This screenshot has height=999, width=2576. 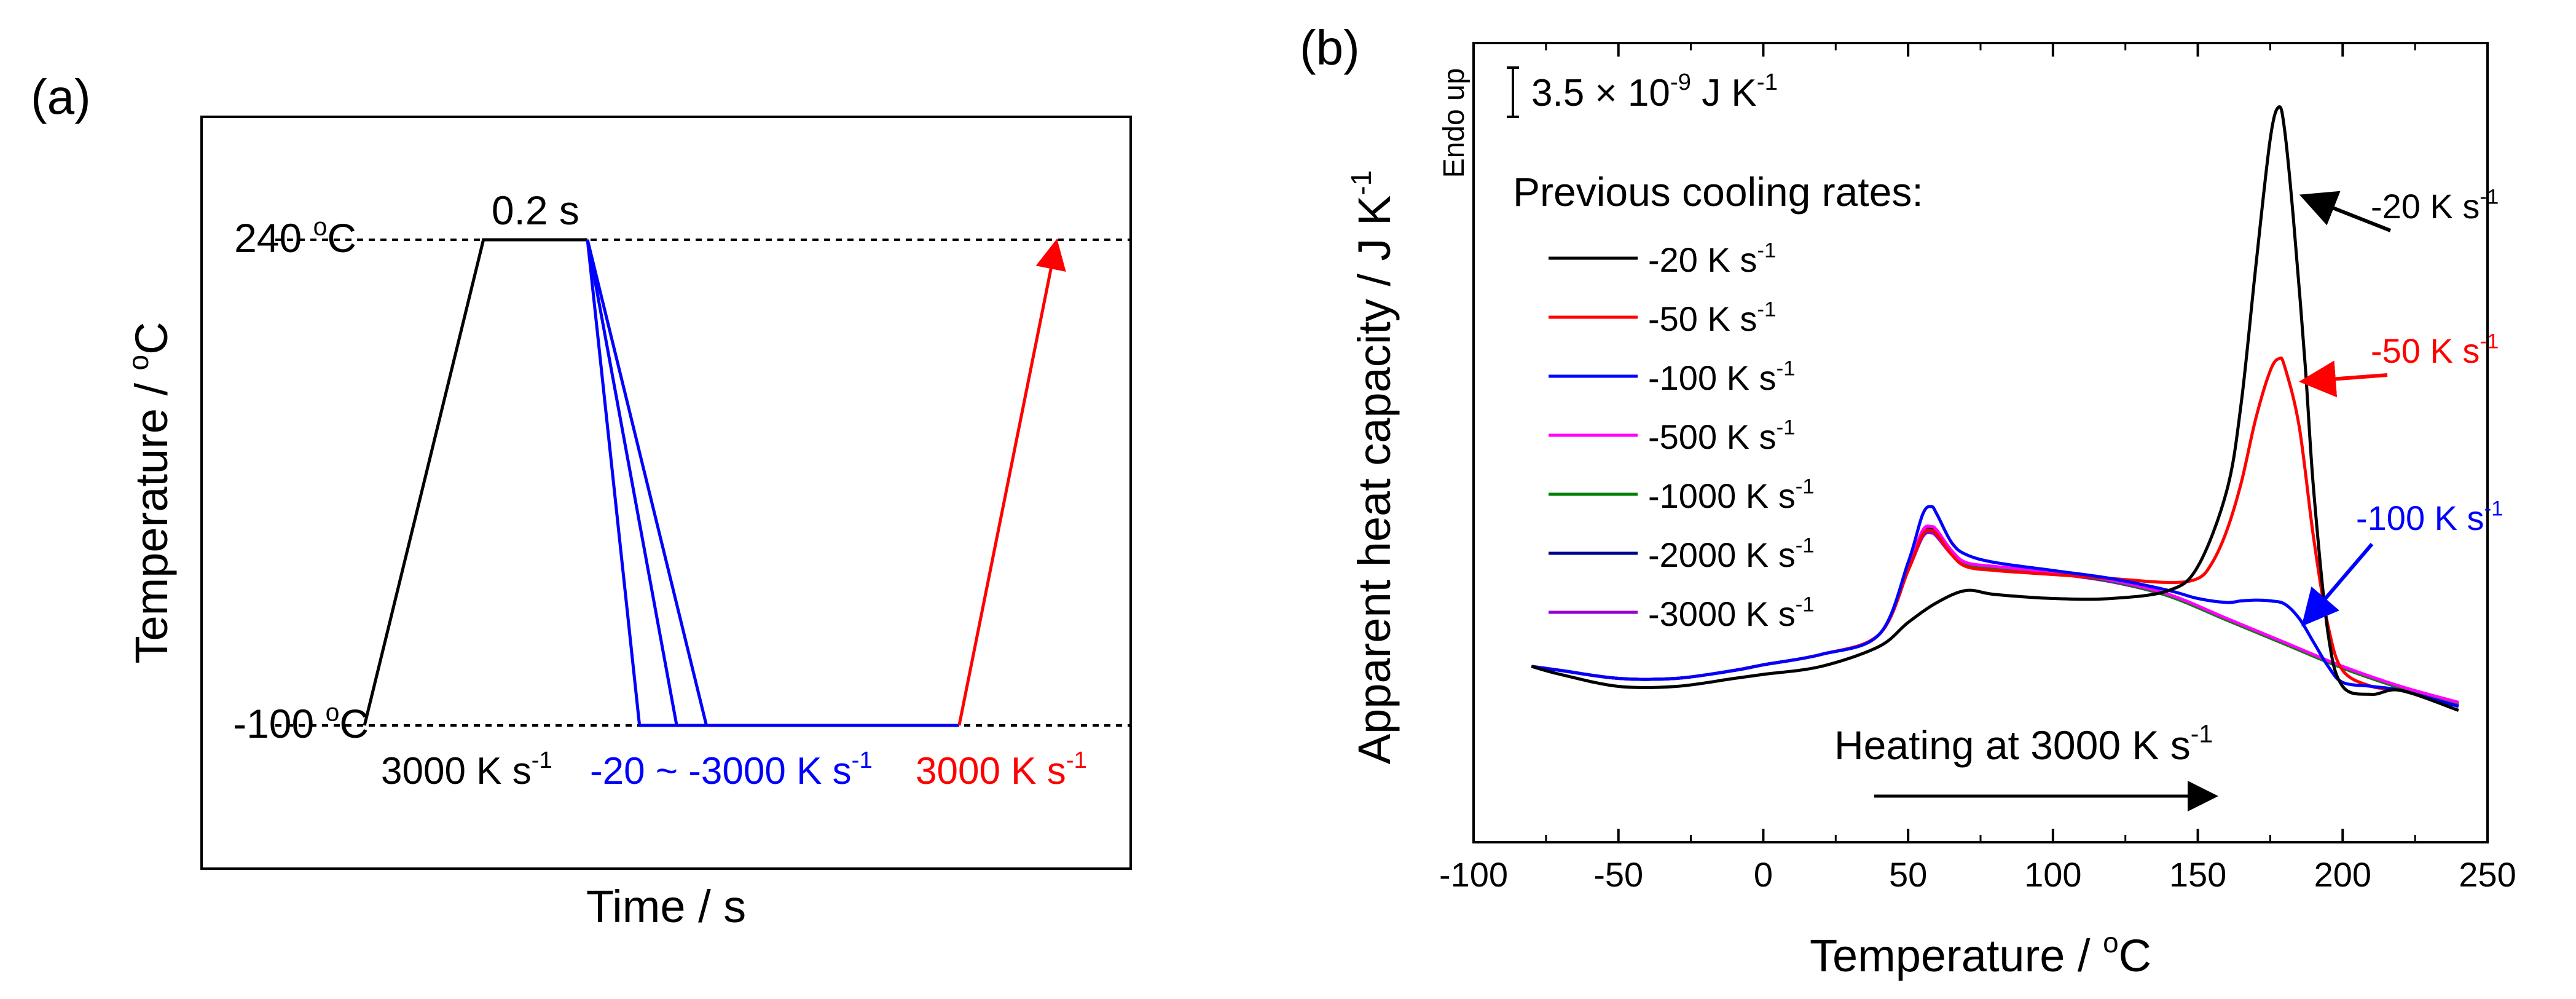 I want to click on x-tick-label: 150, so click(x=2197, y=874).